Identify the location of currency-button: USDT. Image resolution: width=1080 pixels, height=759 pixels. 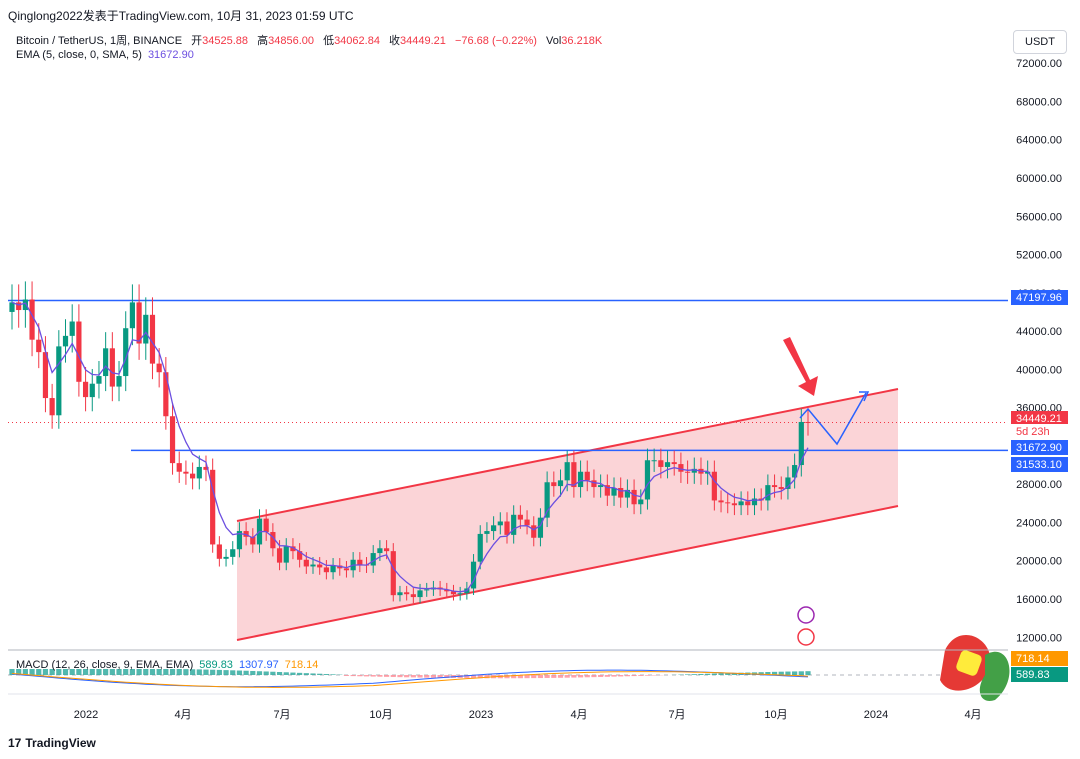
(1040, 42).